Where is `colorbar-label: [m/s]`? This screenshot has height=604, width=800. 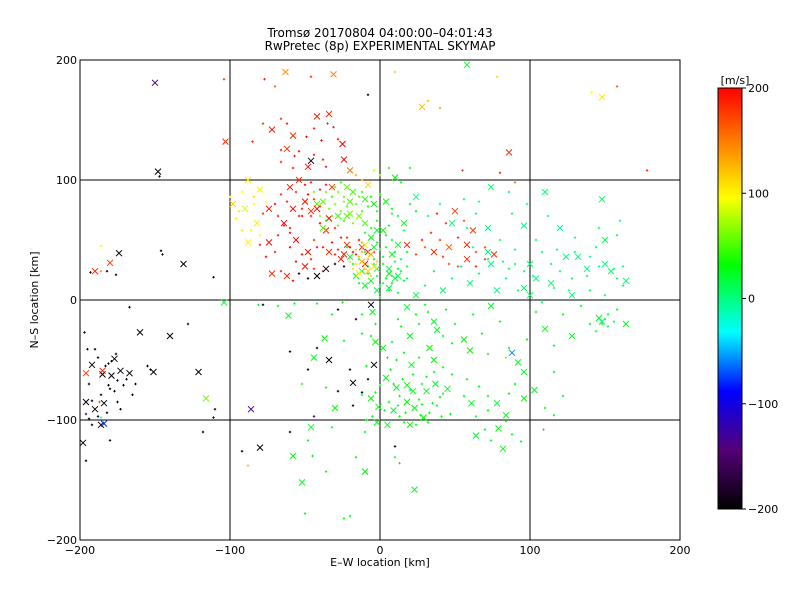
colorbar-label: [m/s] is located at coordinates (735, 80).